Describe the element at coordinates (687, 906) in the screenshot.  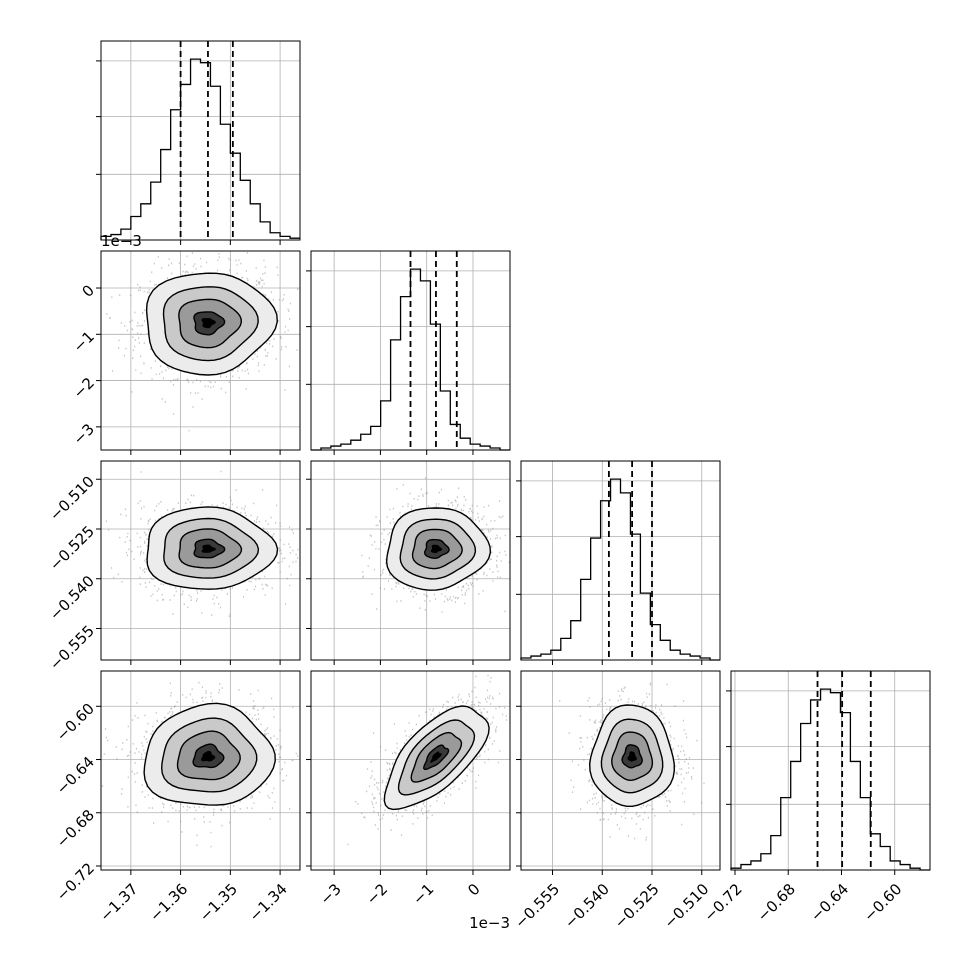
I see `x-tick-label: −0.510` at that location.